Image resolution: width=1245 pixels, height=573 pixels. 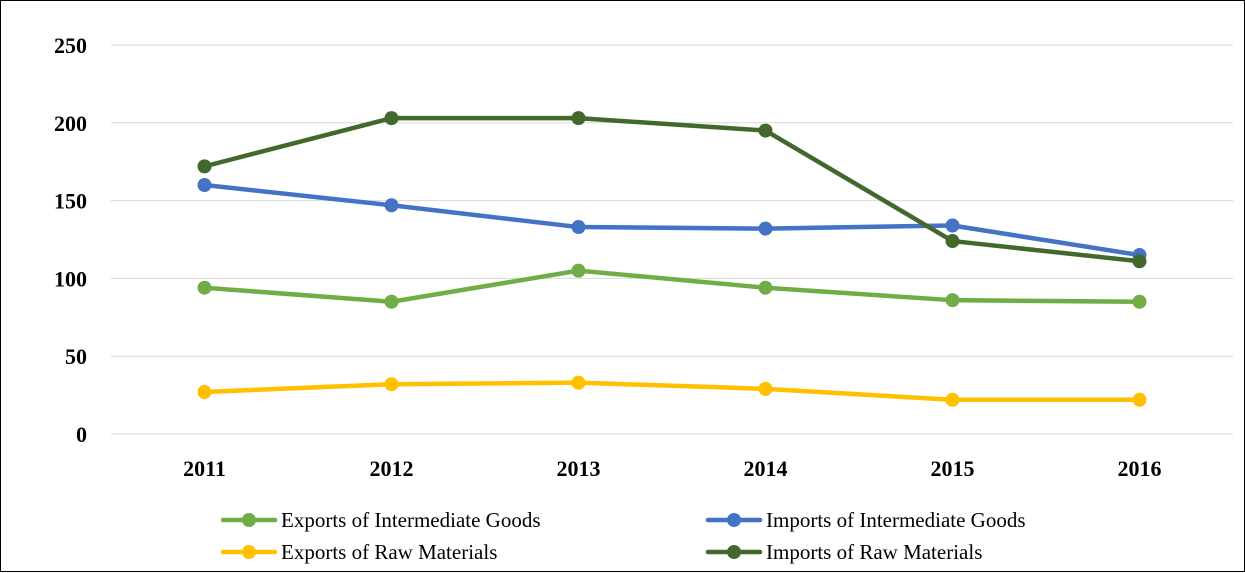 I want to click on y-tick-label: 200, so click(x=70, y=123).